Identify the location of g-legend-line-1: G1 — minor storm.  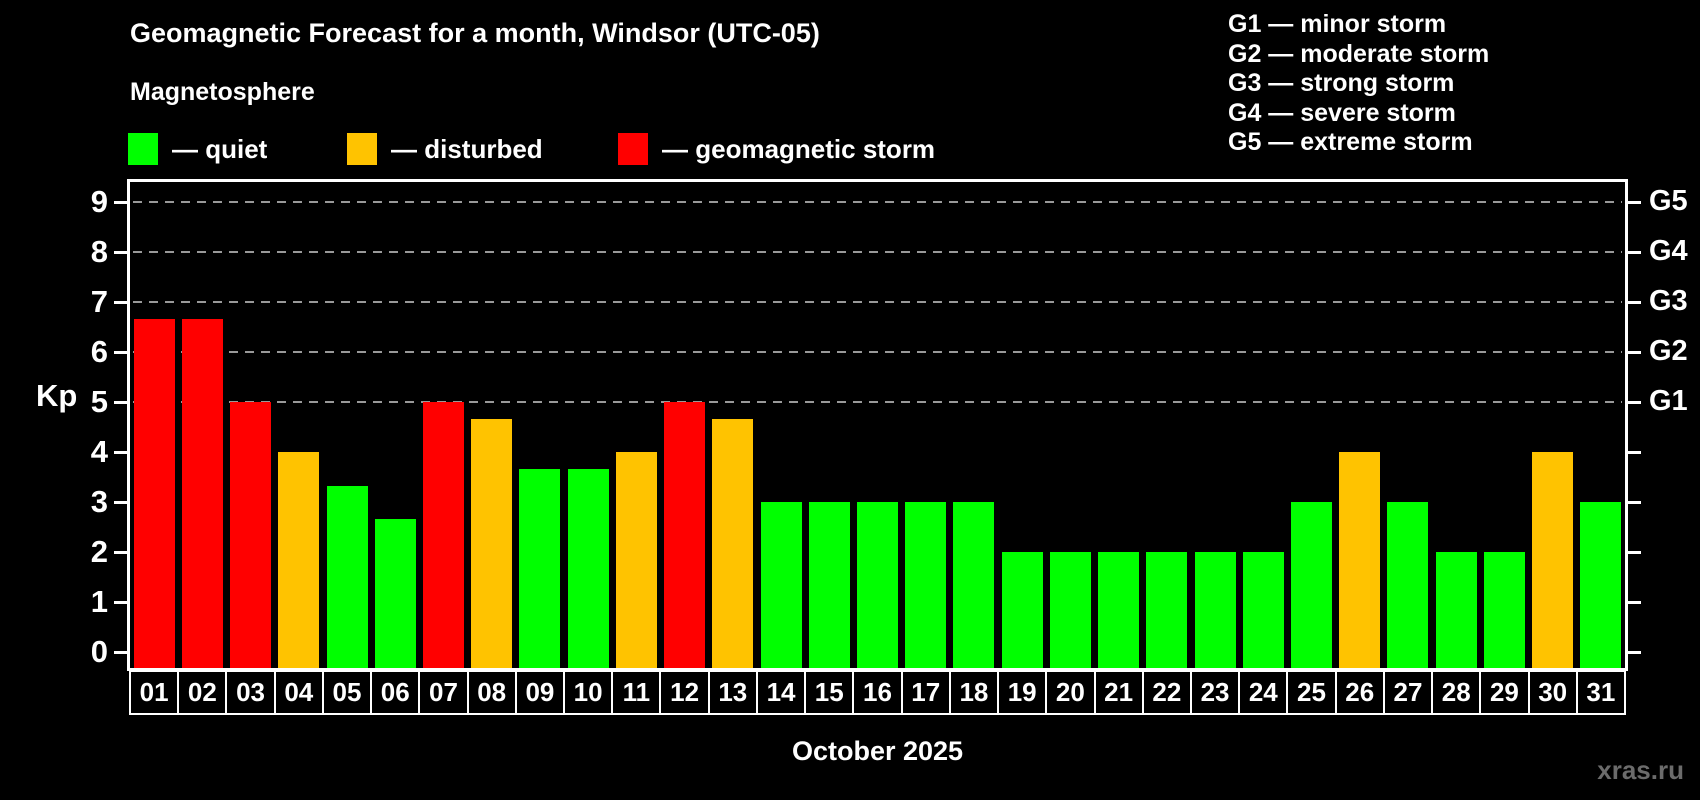
(1337, 24).